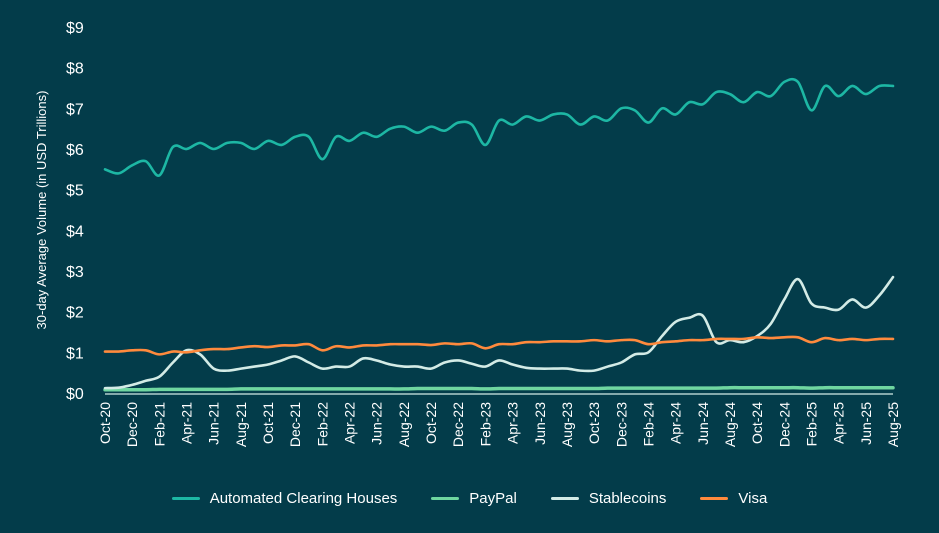 This screenshot has width=939, height=533. Describe the element at coordinates (75, 191) in the screenshot. I see `y-tick-label: $5` at that location.